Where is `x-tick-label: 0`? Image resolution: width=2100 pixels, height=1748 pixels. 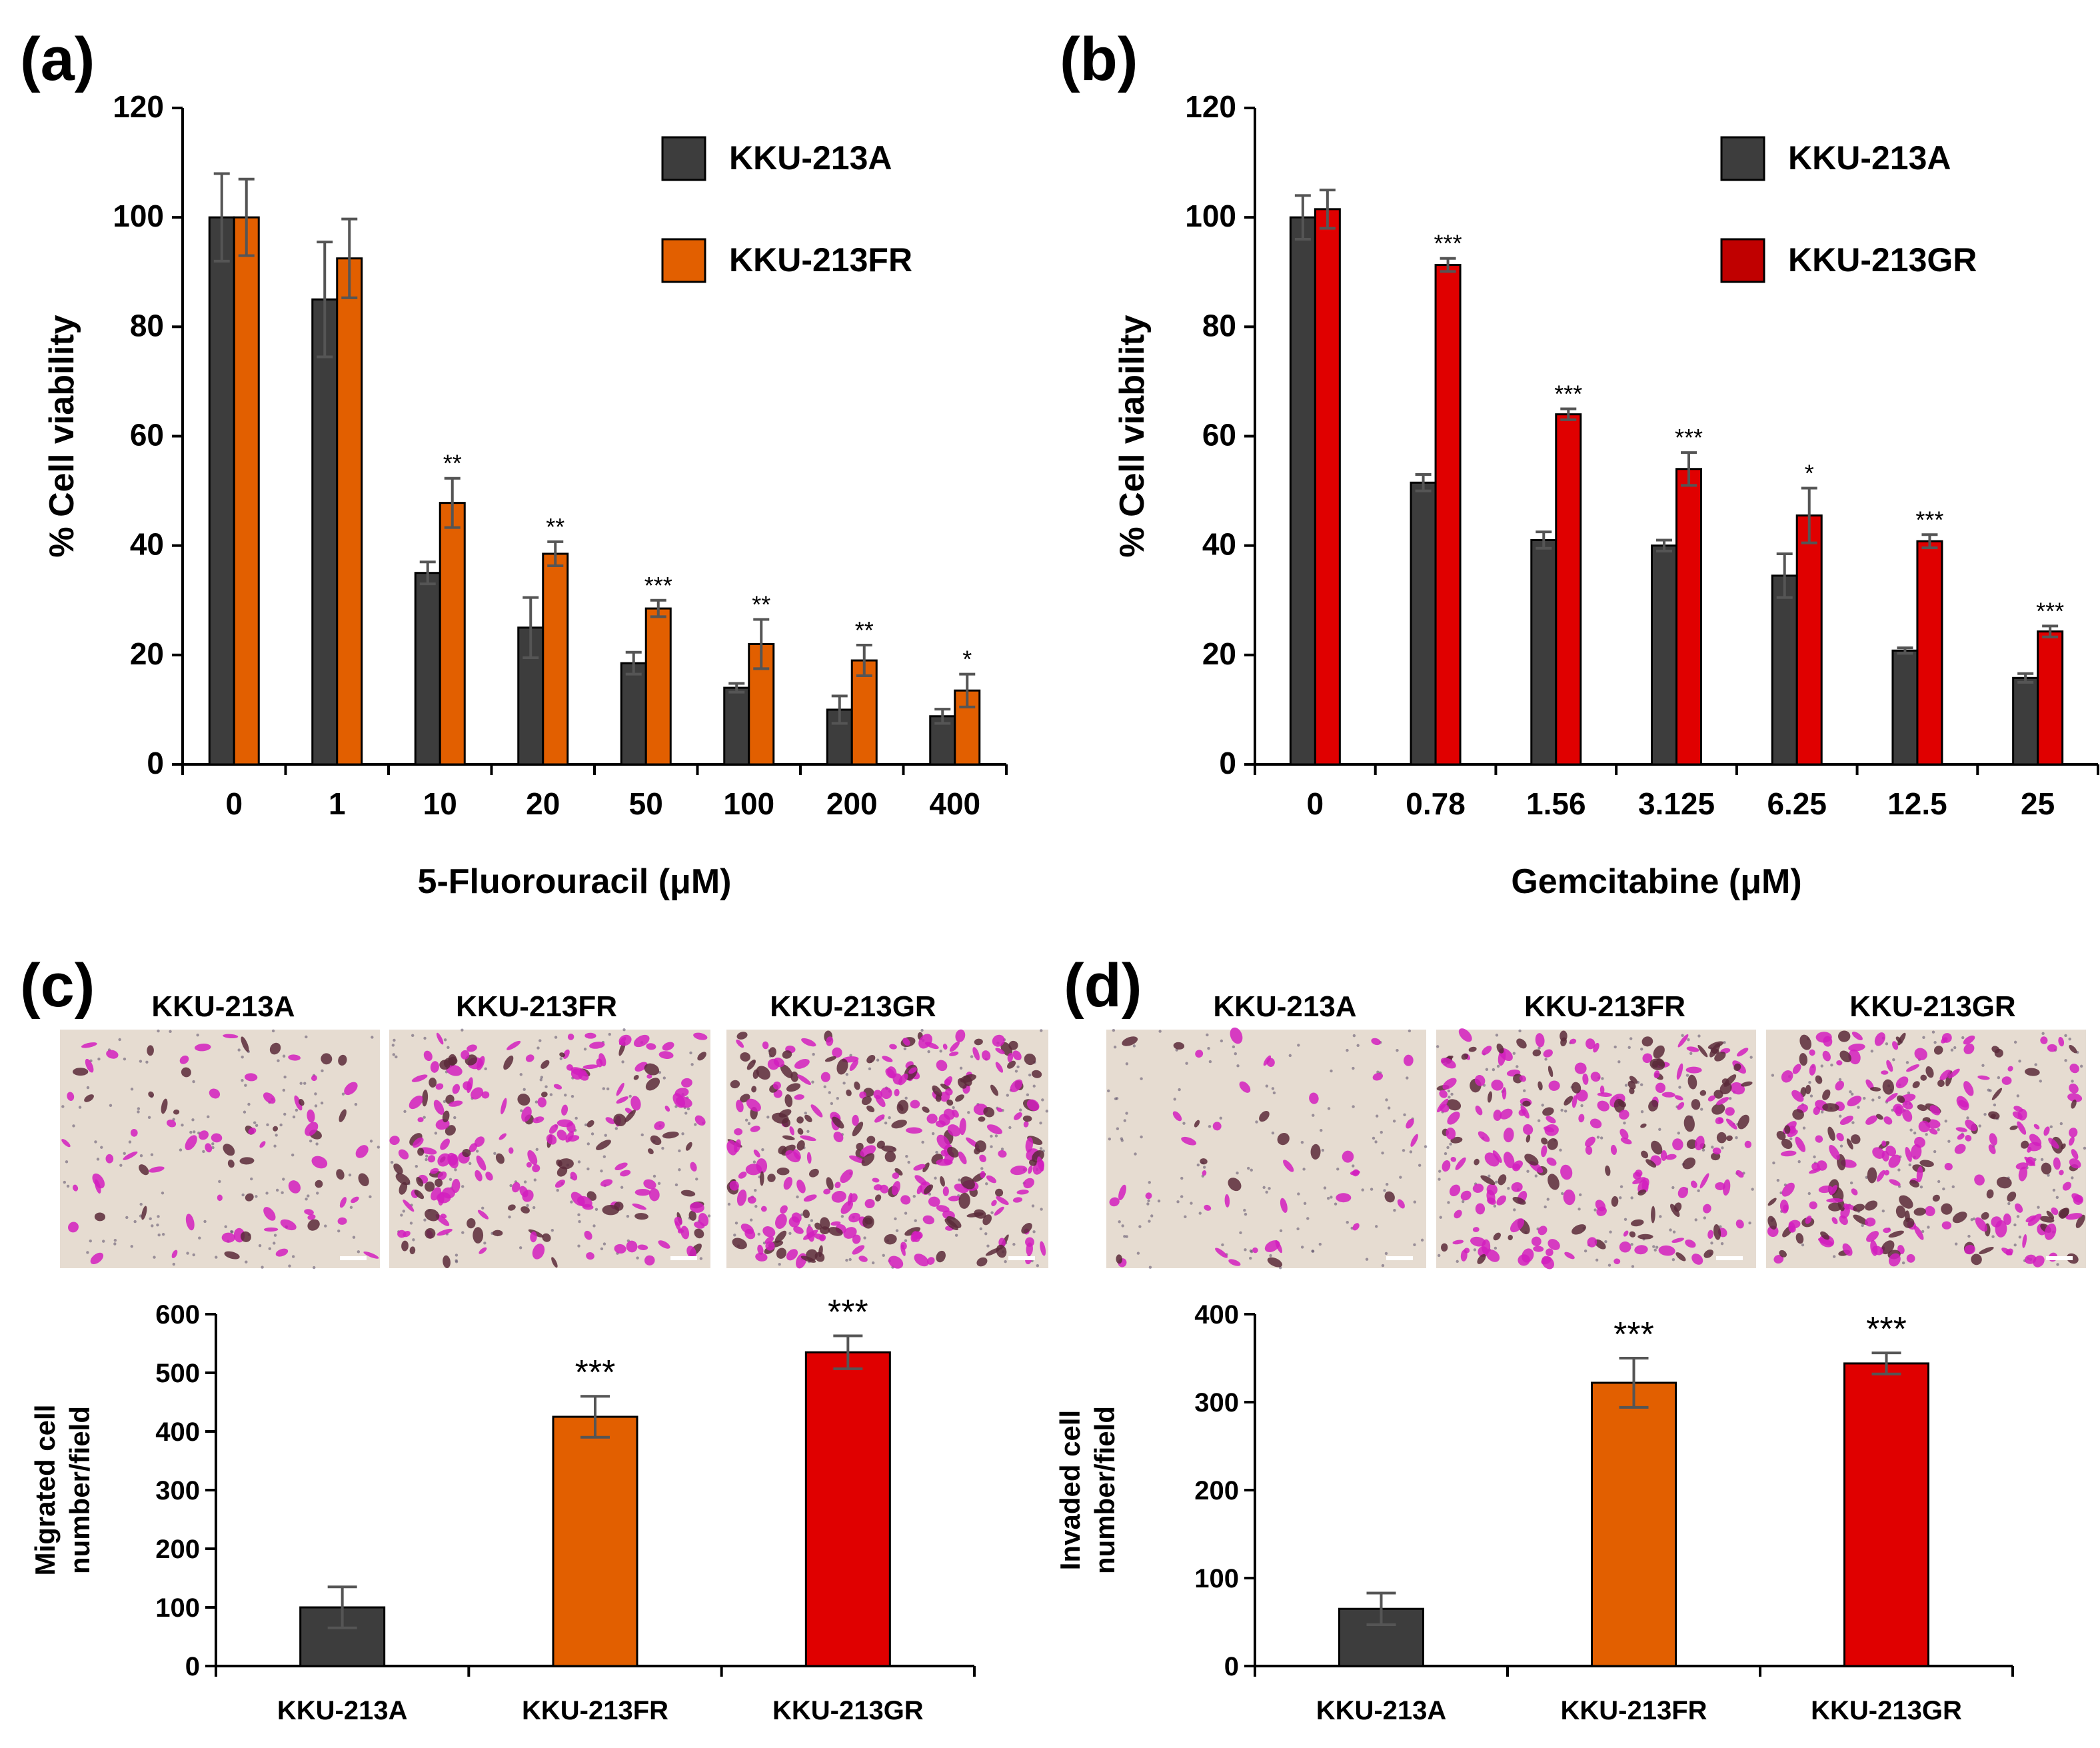
x-tick-label: 0 is located at coordinates (234, 803).